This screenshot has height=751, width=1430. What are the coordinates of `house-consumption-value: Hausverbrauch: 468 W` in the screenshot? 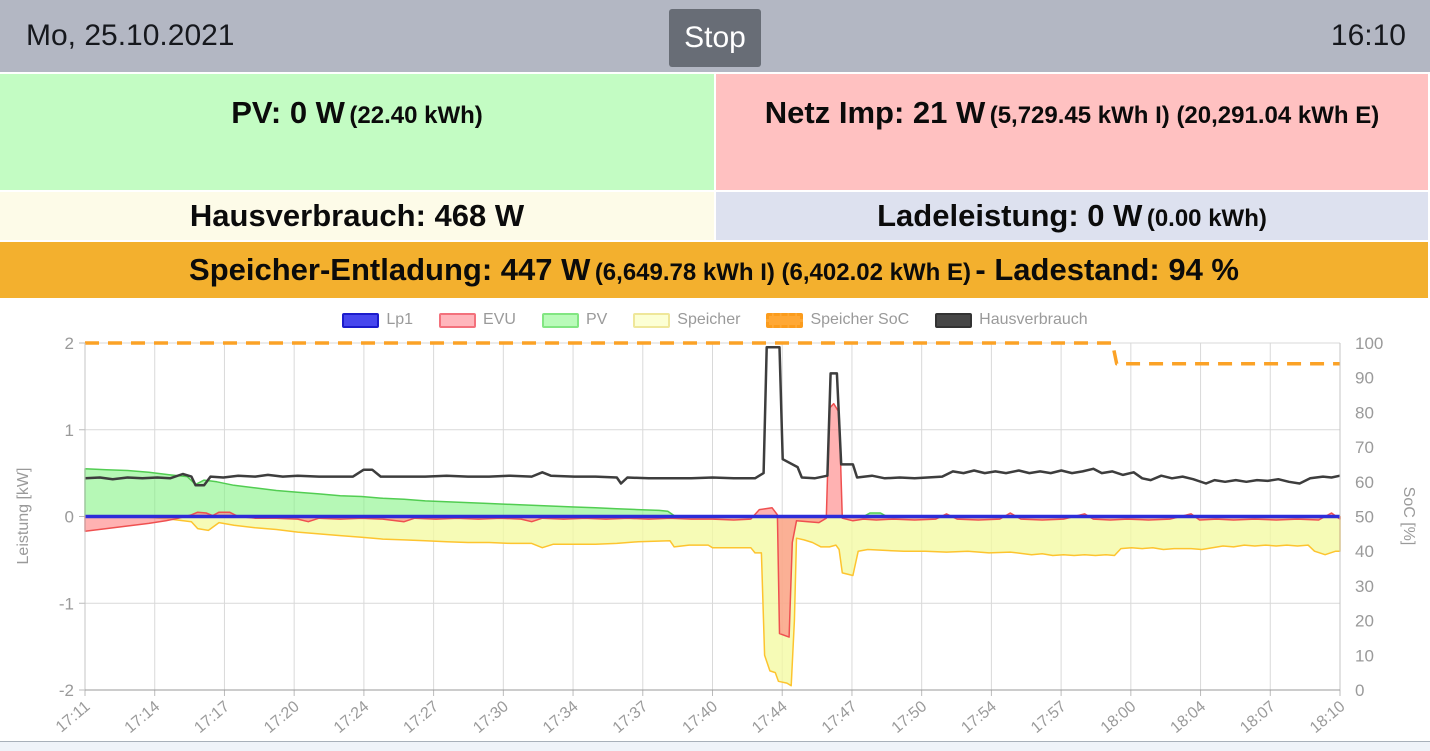 It's located at (357, 215).